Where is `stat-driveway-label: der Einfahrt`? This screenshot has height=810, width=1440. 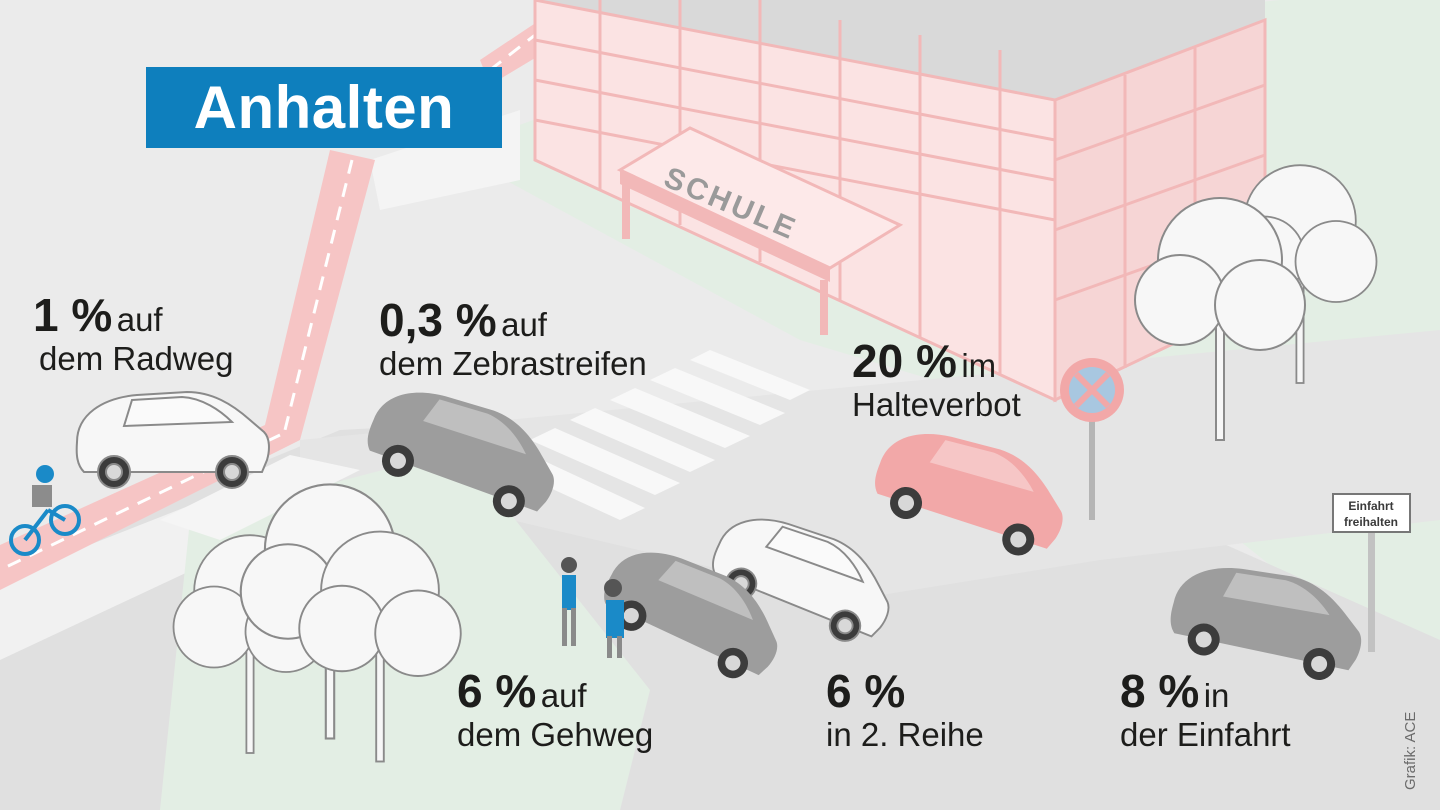 stat-driveway-label: der Einfahrt is located at coordinates (1205, 734).